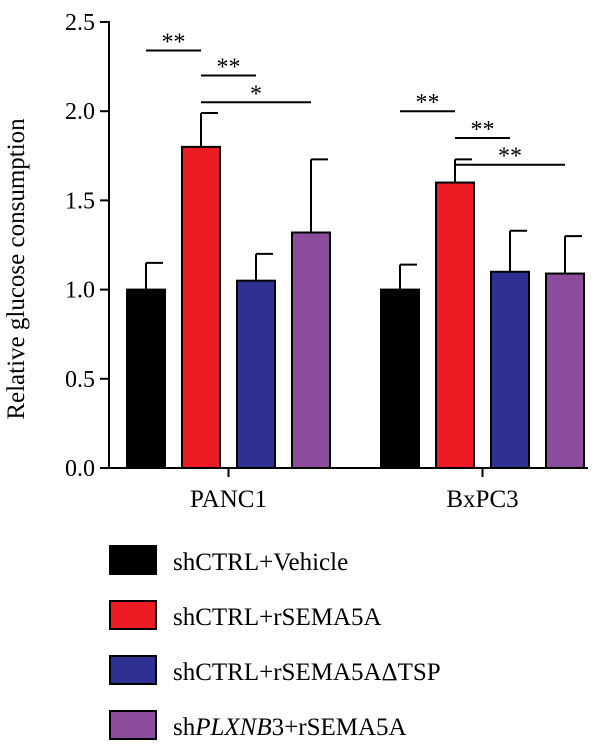 Image resolution: width=600 pixels, height=749 pixels. I want to click on y-tick-label: 2.0, so click(80, 112).